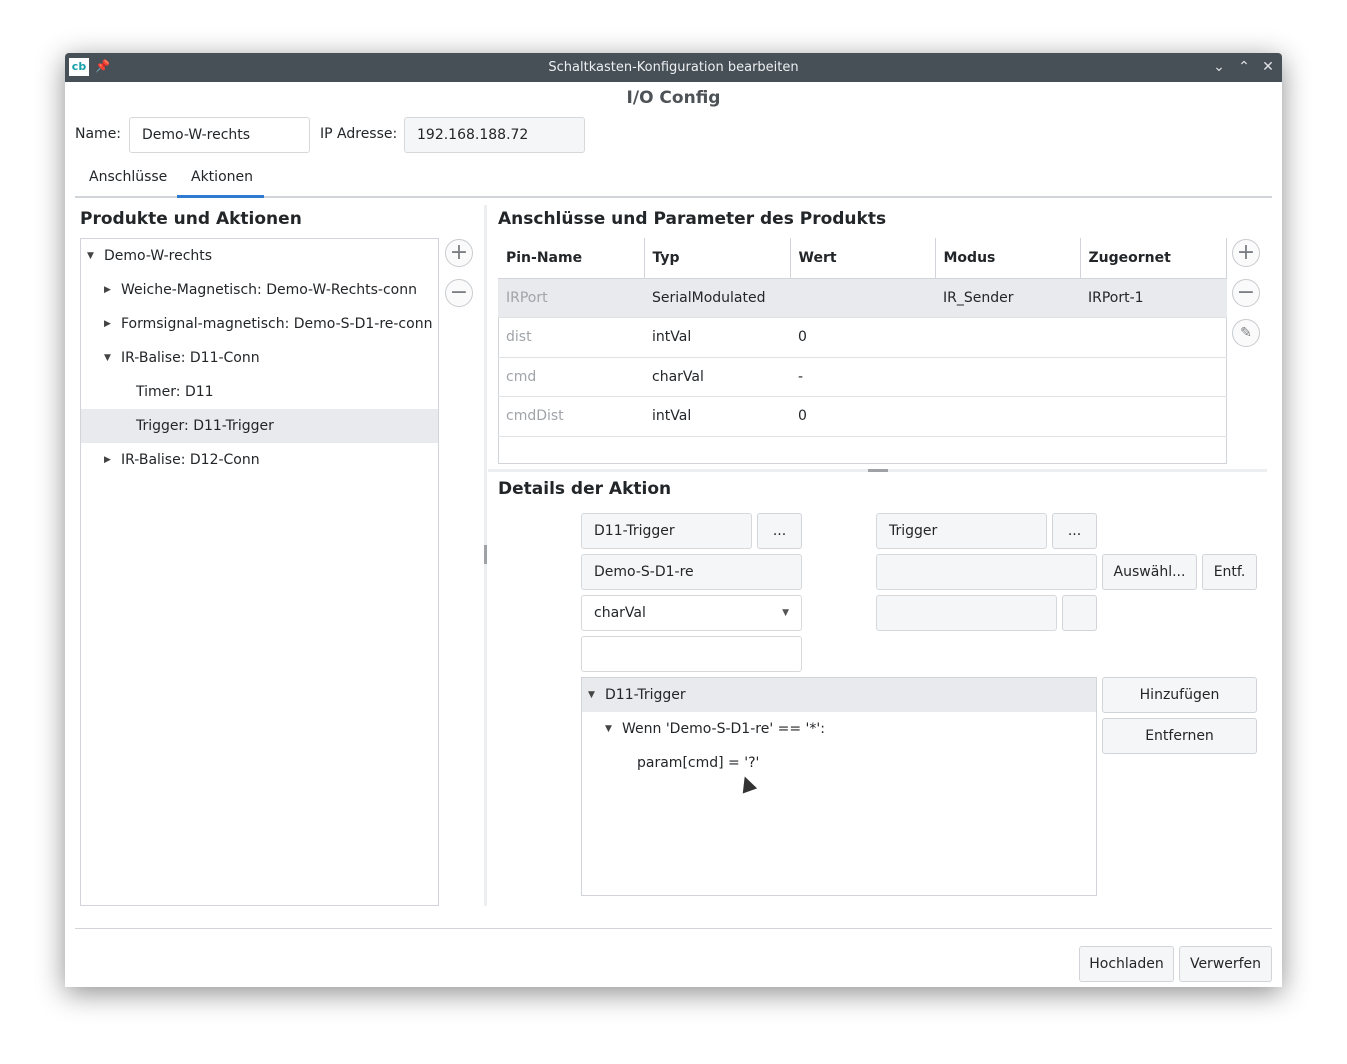  I want to click on tree-item: ▶ IR-Balise: D12-Conn, so click(259, 460).